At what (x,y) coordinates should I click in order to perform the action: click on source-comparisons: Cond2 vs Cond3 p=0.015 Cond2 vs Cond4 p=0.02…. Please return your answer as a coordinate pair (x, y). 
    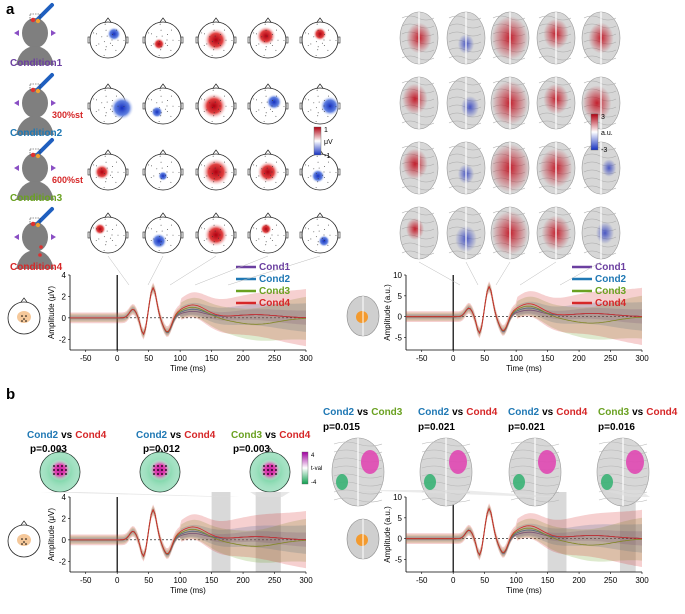
    Looking at the image, I should click on (500, 420).